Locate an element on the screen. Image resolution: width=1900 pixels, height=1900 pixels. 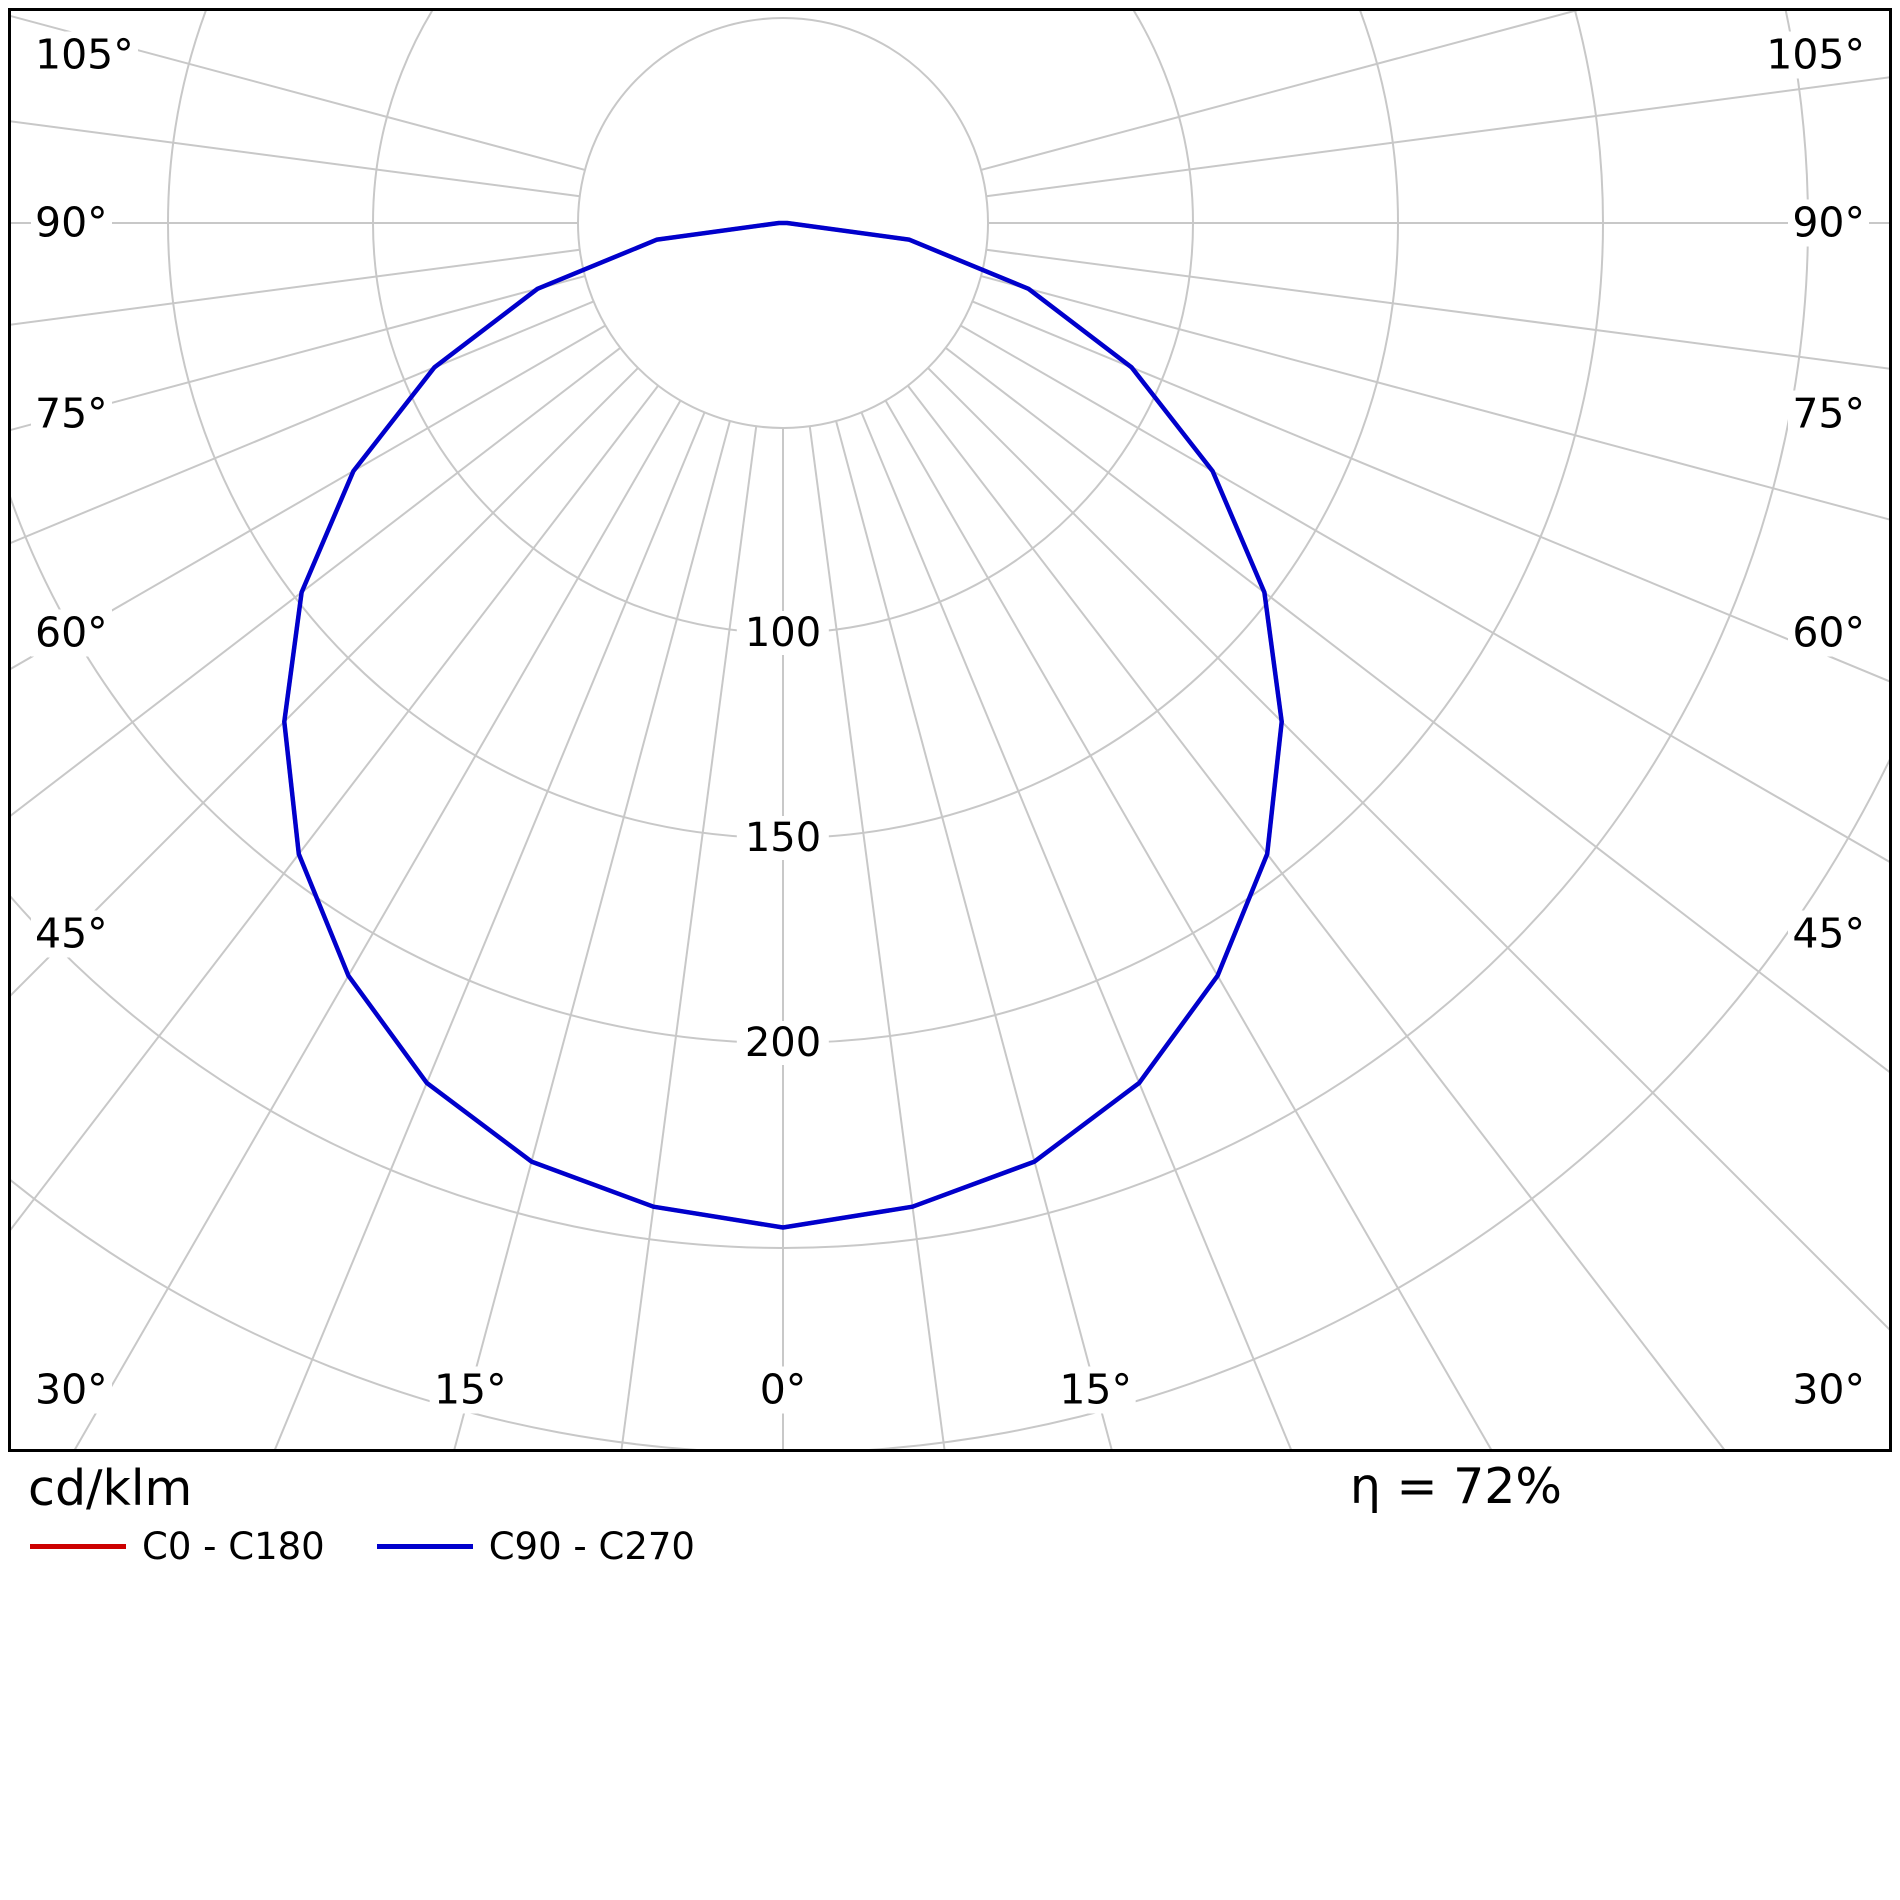
units-label: cd/klm is located at coordinates (110, 1488).